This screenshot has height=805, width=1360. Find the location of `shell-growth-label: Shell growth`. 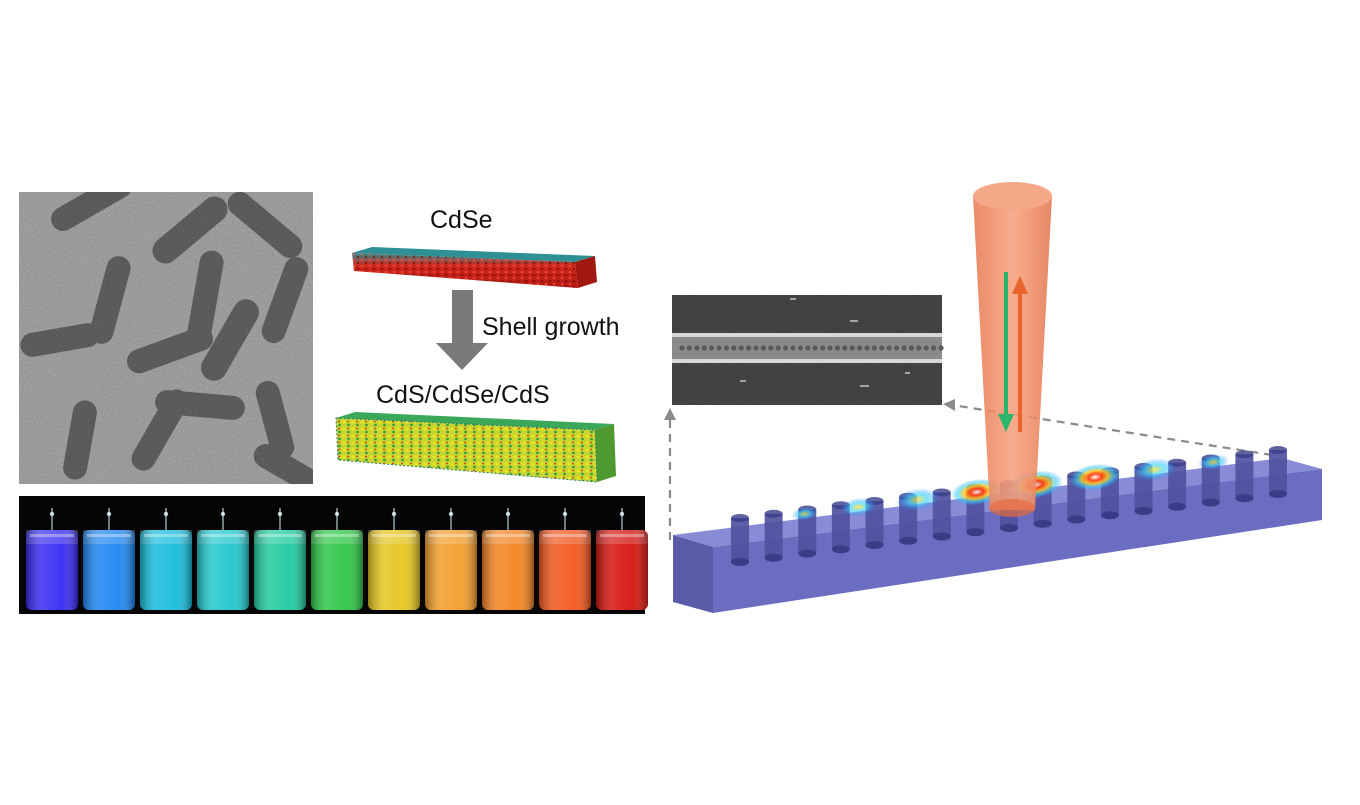

shell-growth-label: Shell growth is located at coordinates (551, 327).